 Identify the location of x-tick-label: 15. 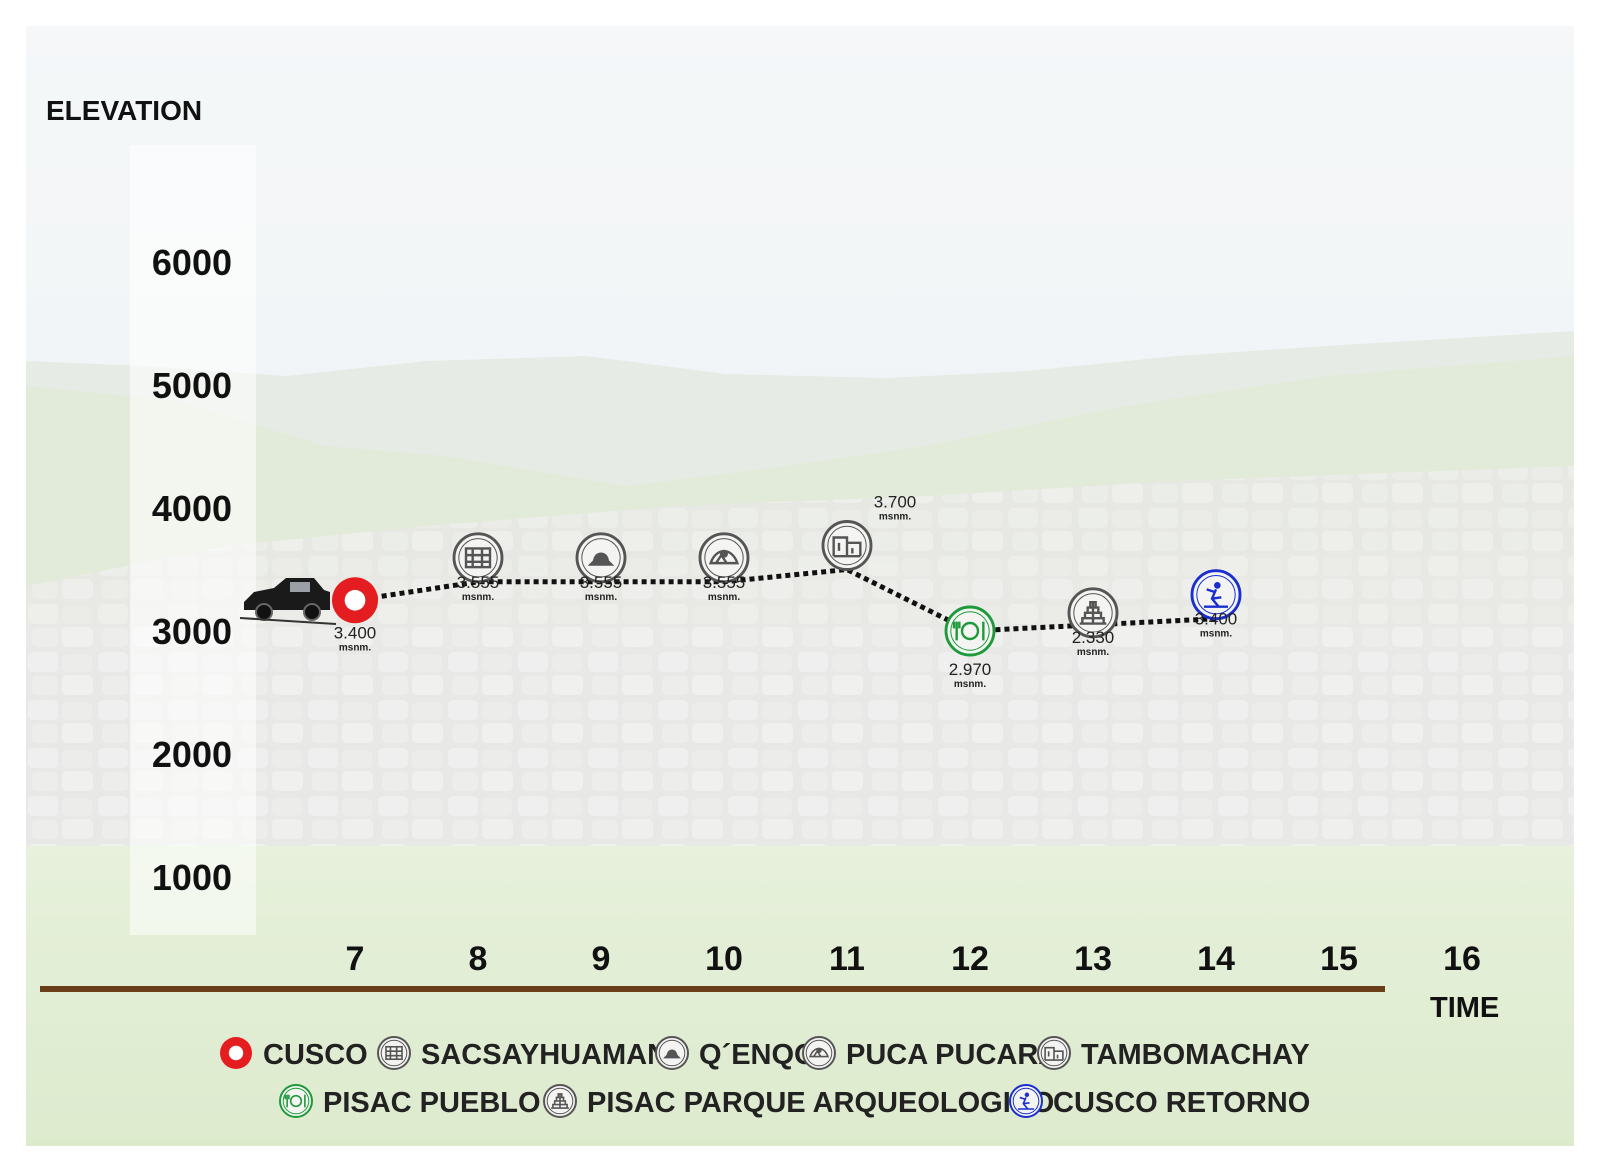
(1339, 959).